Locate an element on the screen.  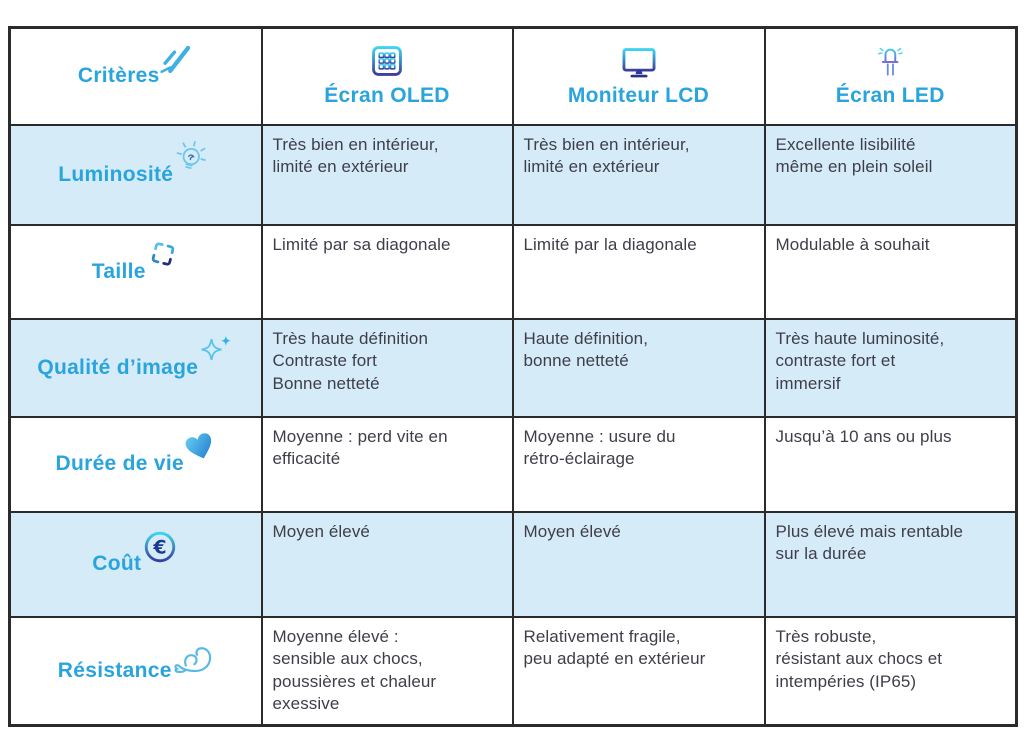
criteria-header-cell: Critères is located at coordinates (135, 76).